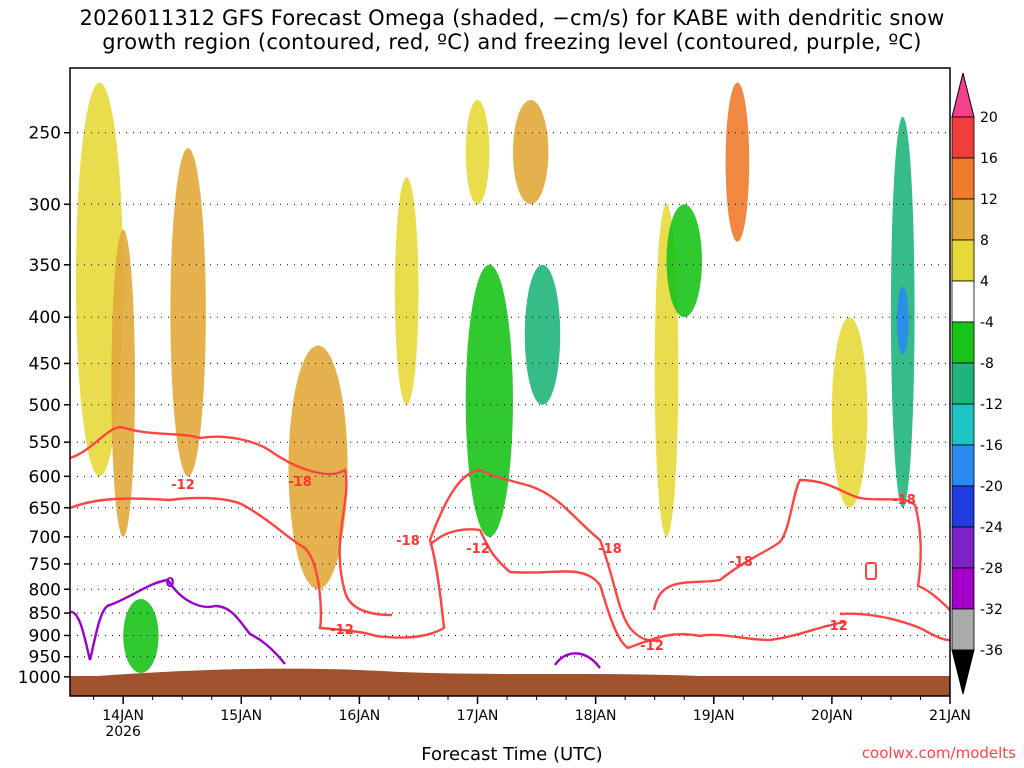  Describe the element at coordinates (45, 538) in the screenshot. I see `y-tick-label-700: 700` at that location.